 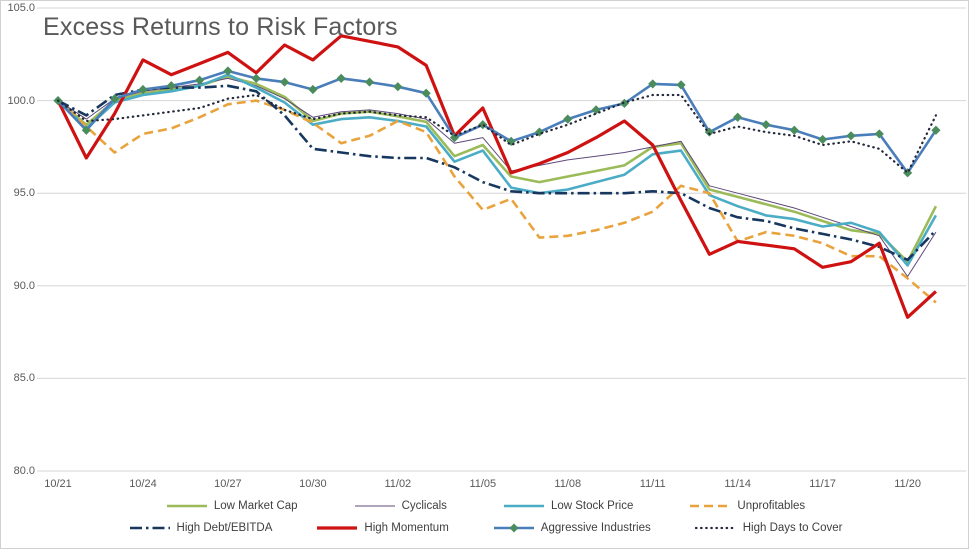 I want to click on series-line-high-days-to-cover, so click(x=497, y=133).